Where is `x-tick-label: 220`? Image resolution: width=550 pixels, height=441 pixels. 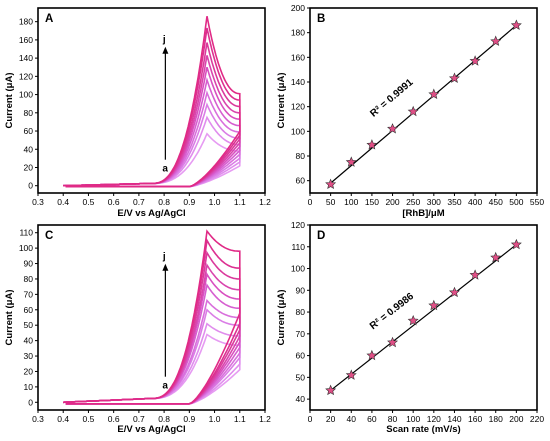 x-tick-label: 220 is located at coordinates (537, 419).